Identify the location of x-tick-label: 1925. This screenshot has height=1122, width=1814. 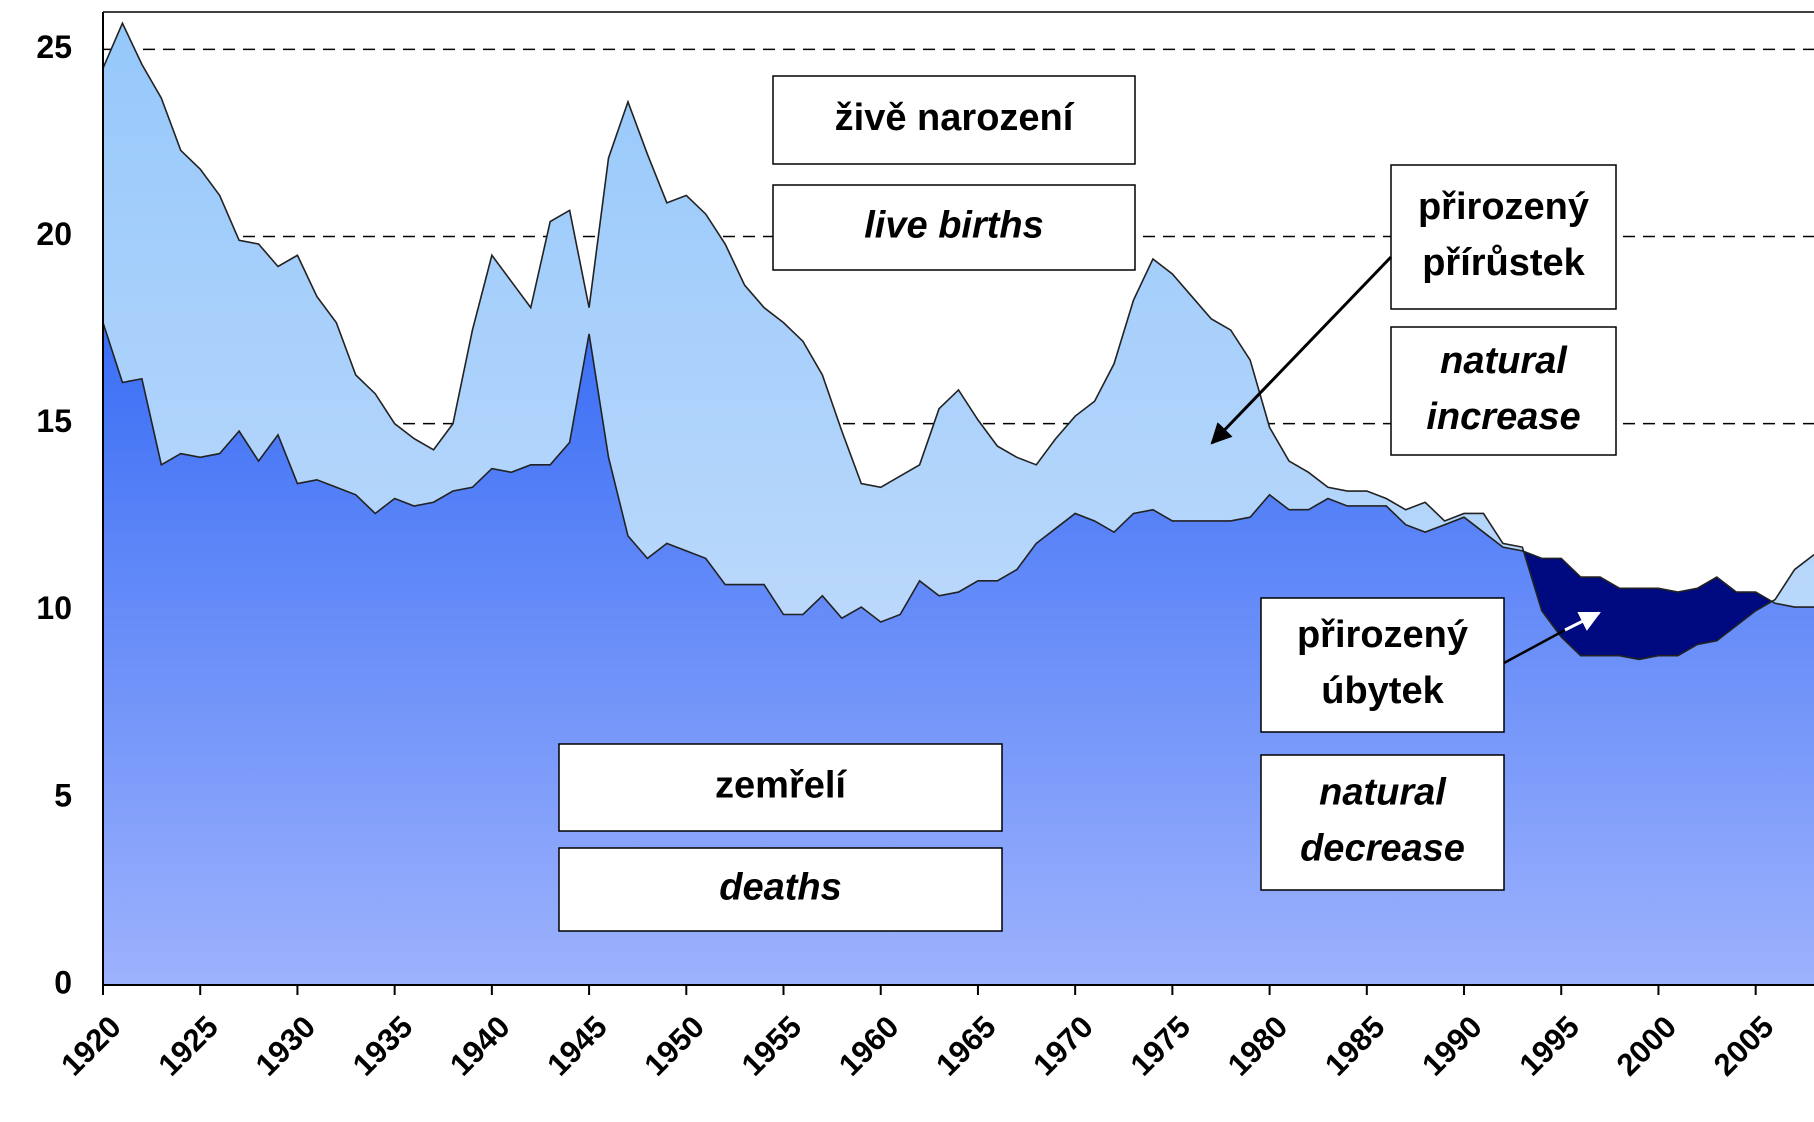
(188, 1046).